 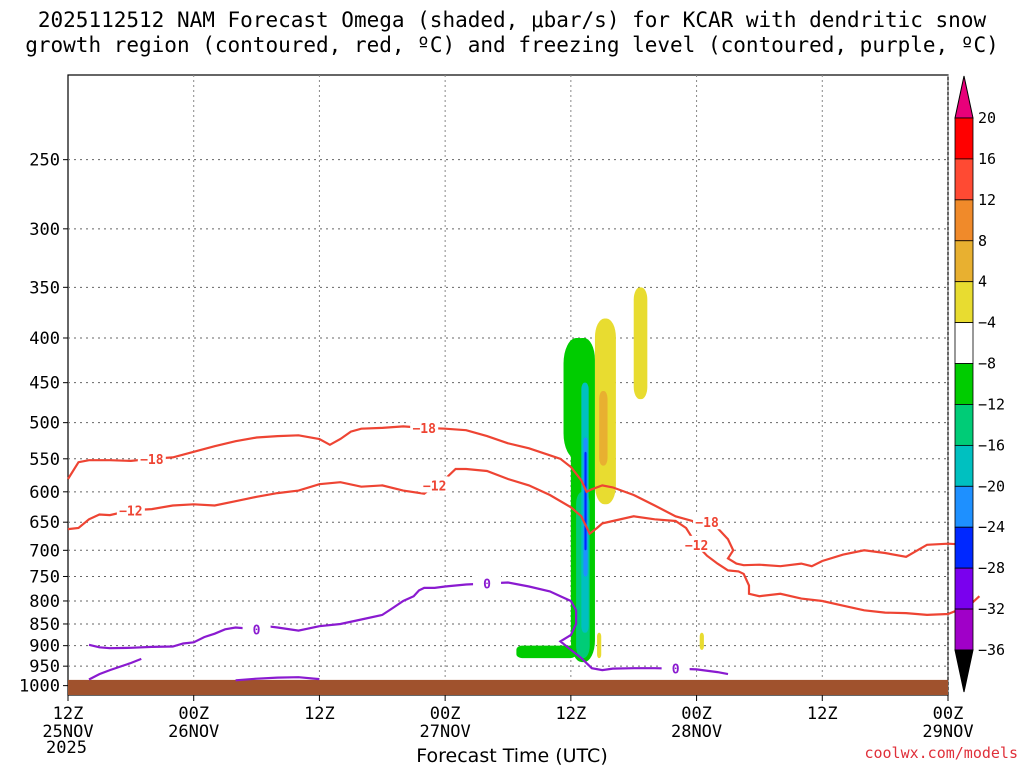 I want to click on colorbar-bottom-arrow, so click(x=964, y=671).